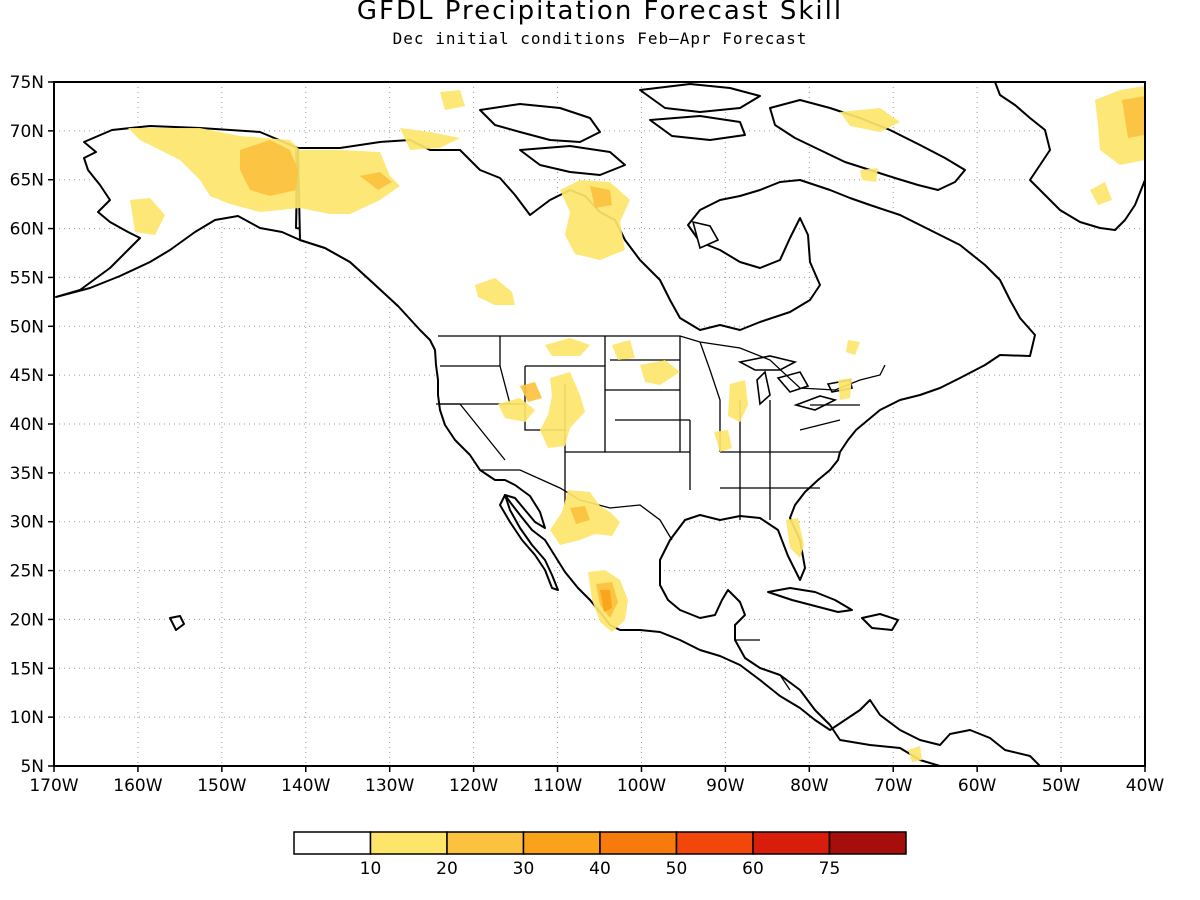  Describe the element at coordinates (27, 669) in the screenshot. I see `lat-tick-label: 15N` at that location.